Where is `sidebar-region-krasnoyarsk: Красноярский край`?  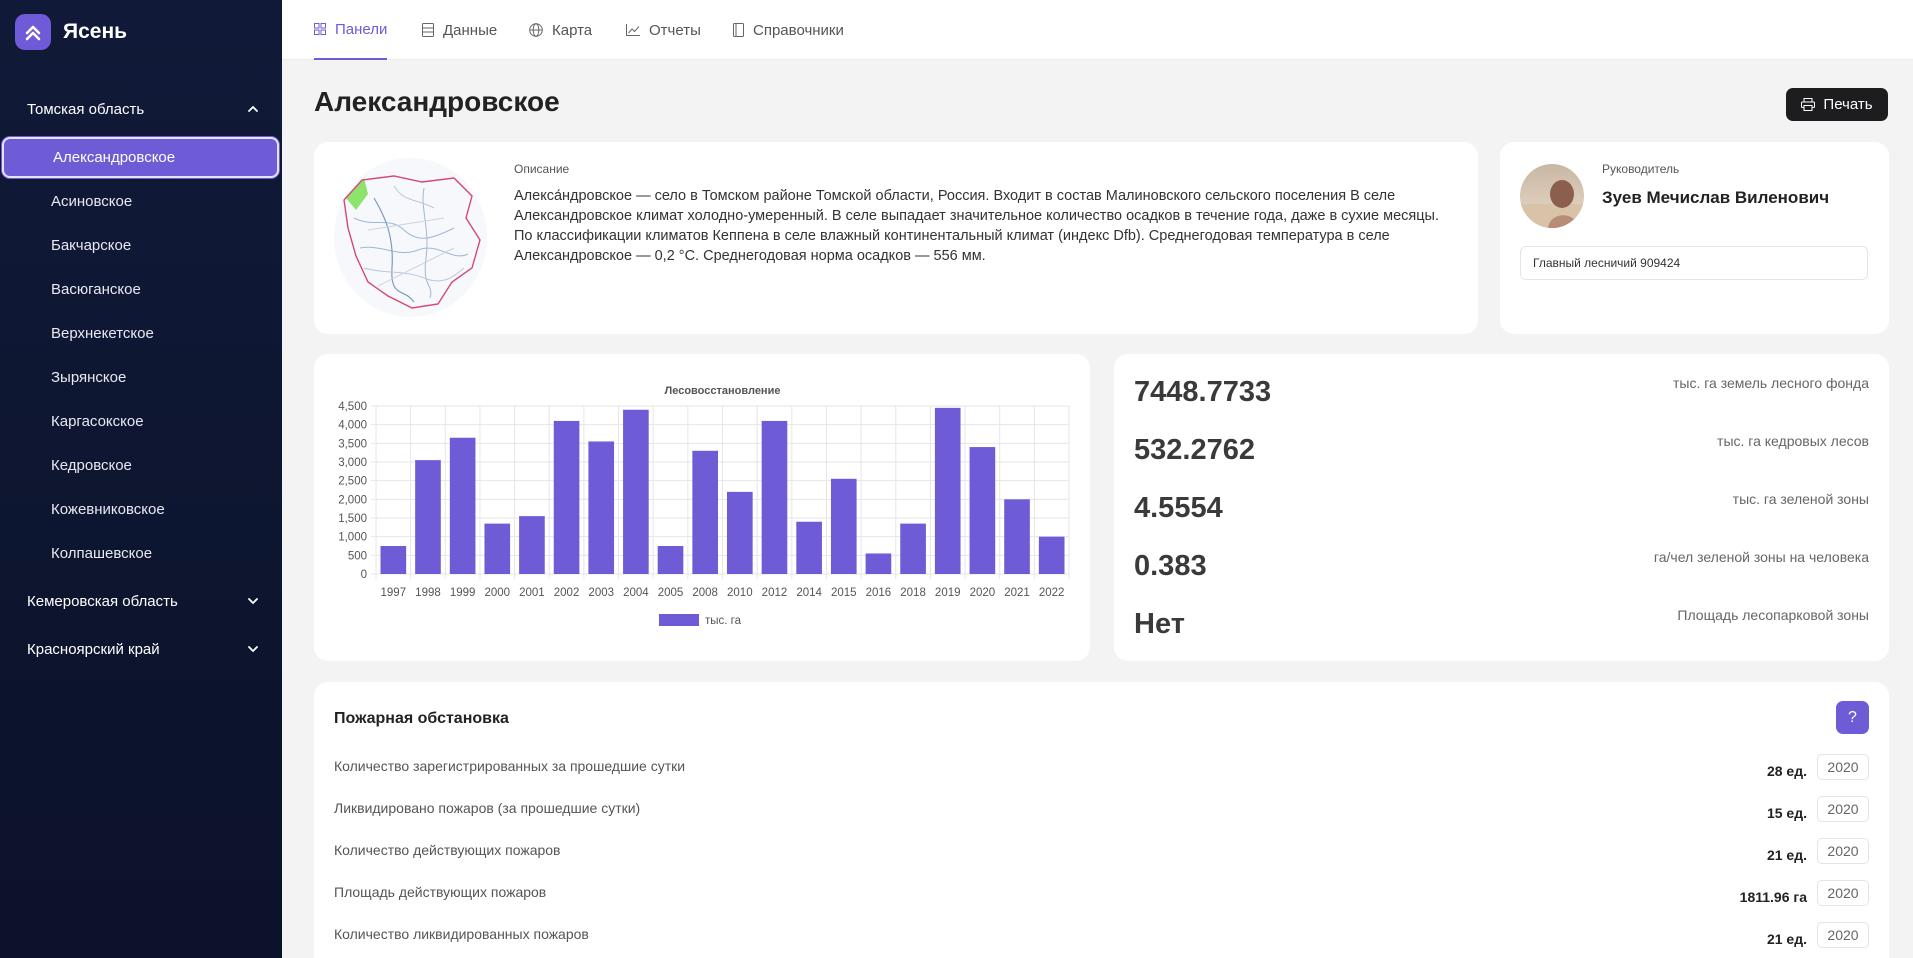 sidebar-region-krasnoyarsk: Красноярский край is located at coordinates (141, 649).